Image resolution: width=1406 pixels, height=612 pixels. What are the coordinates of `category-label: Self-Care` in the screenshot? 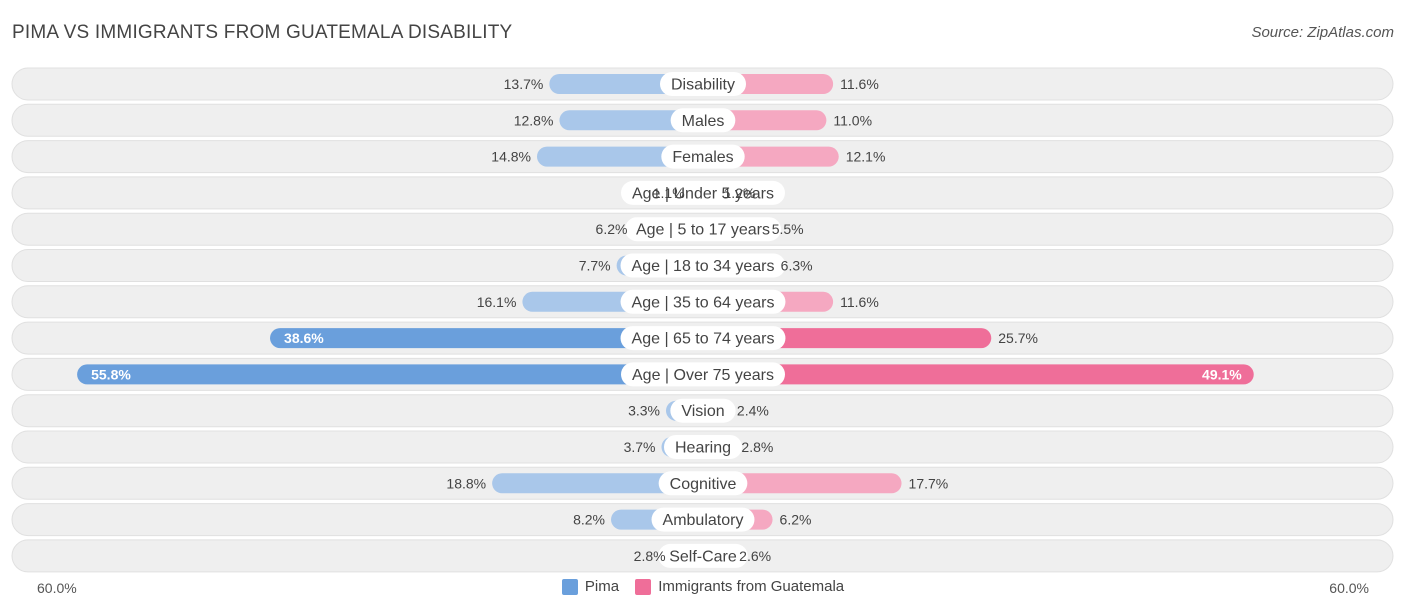 It's located at (703, 556).